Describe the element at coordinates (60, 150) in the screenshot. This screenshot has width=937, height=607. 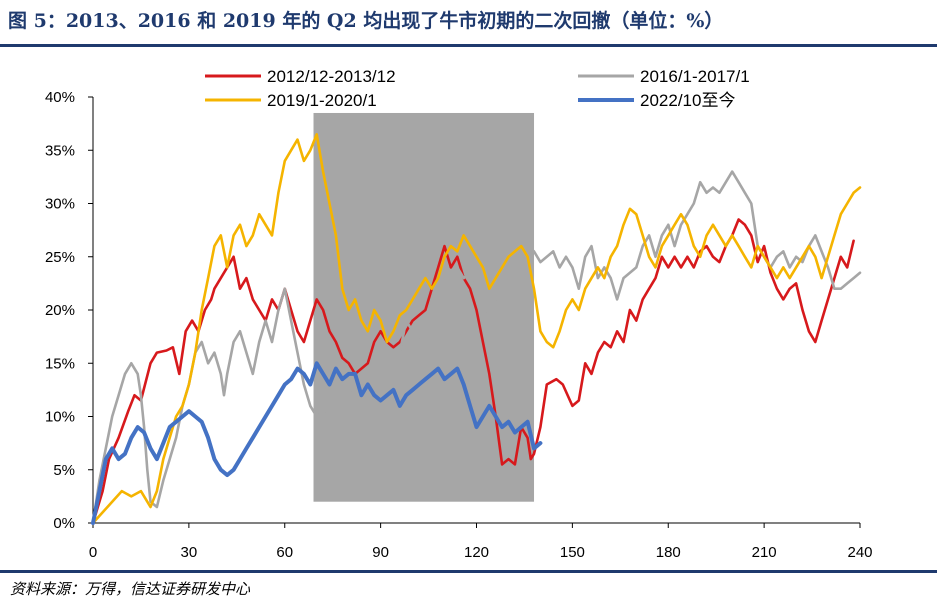
I see `y-tick-label: 35%` at that location.